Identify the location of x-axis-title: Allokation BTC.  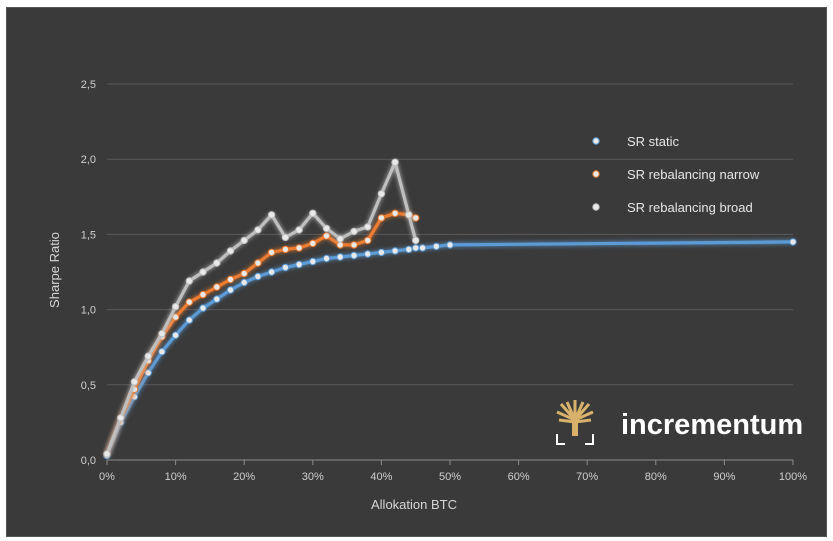
(414, 504).